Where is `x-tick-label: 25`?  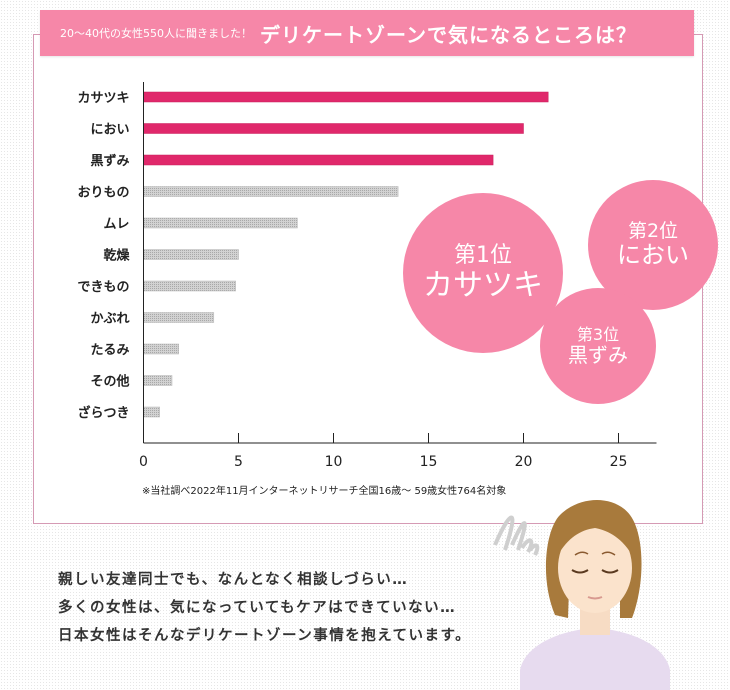
x-tick-label: 25 is located at coordinates (619, 462).